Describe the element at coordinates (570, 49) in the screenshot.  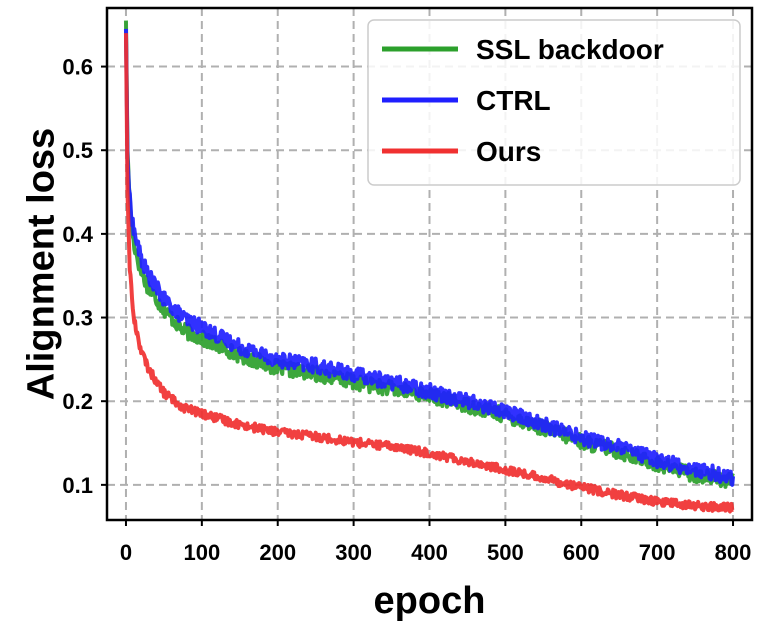
I see `legend-label: SSL backdoor` at that location.